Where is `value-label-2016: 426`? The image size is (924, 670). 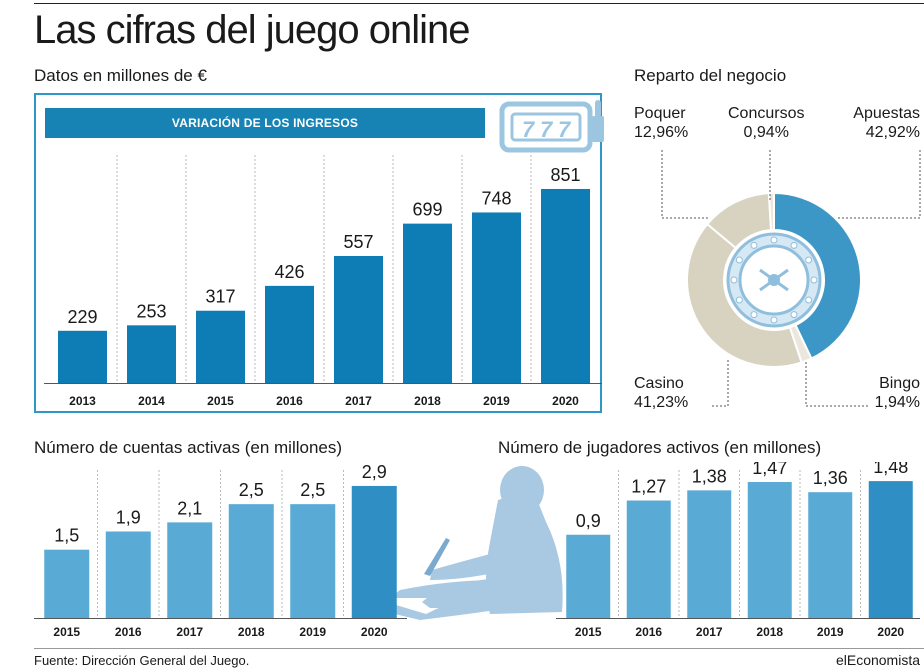
value-label-2016: 426 is located at coordinates (289, 272).